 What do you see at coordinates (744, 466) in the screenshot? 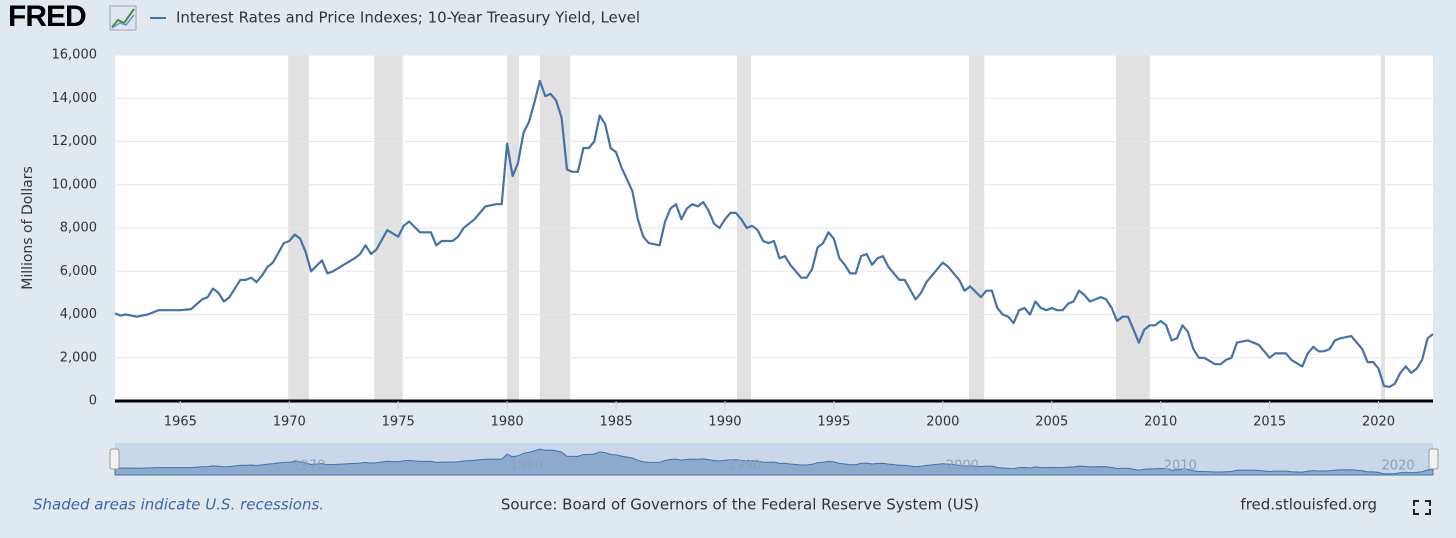
I see `navigator-label: 1990` at bounding box center [744, 466].